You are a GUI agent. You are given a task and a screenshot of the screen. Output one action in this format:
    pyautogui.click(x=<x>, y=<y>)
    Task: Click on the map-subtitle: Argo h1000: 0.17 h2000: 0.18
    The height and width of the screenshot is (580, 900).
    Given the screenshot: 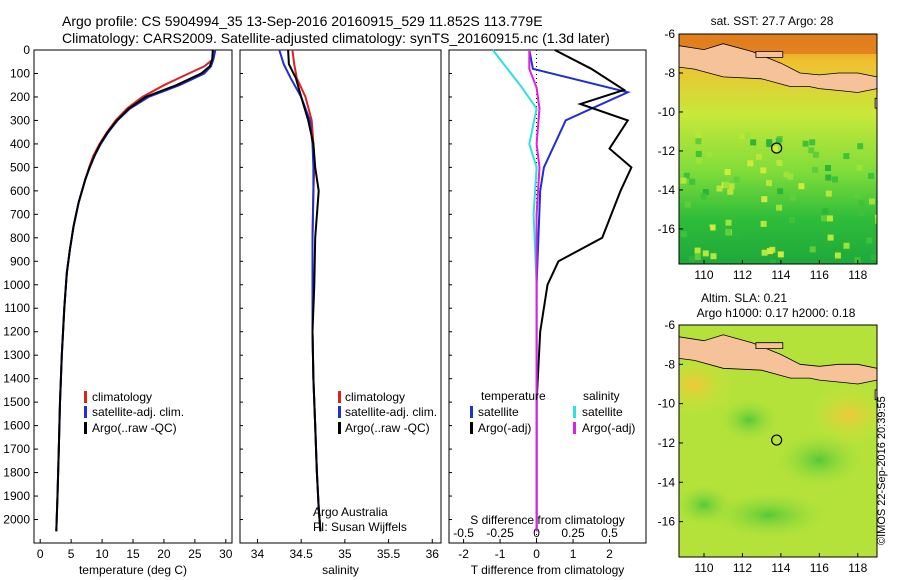 What is the action you would take?
    pyautogui.click(x=776, y=313)
    